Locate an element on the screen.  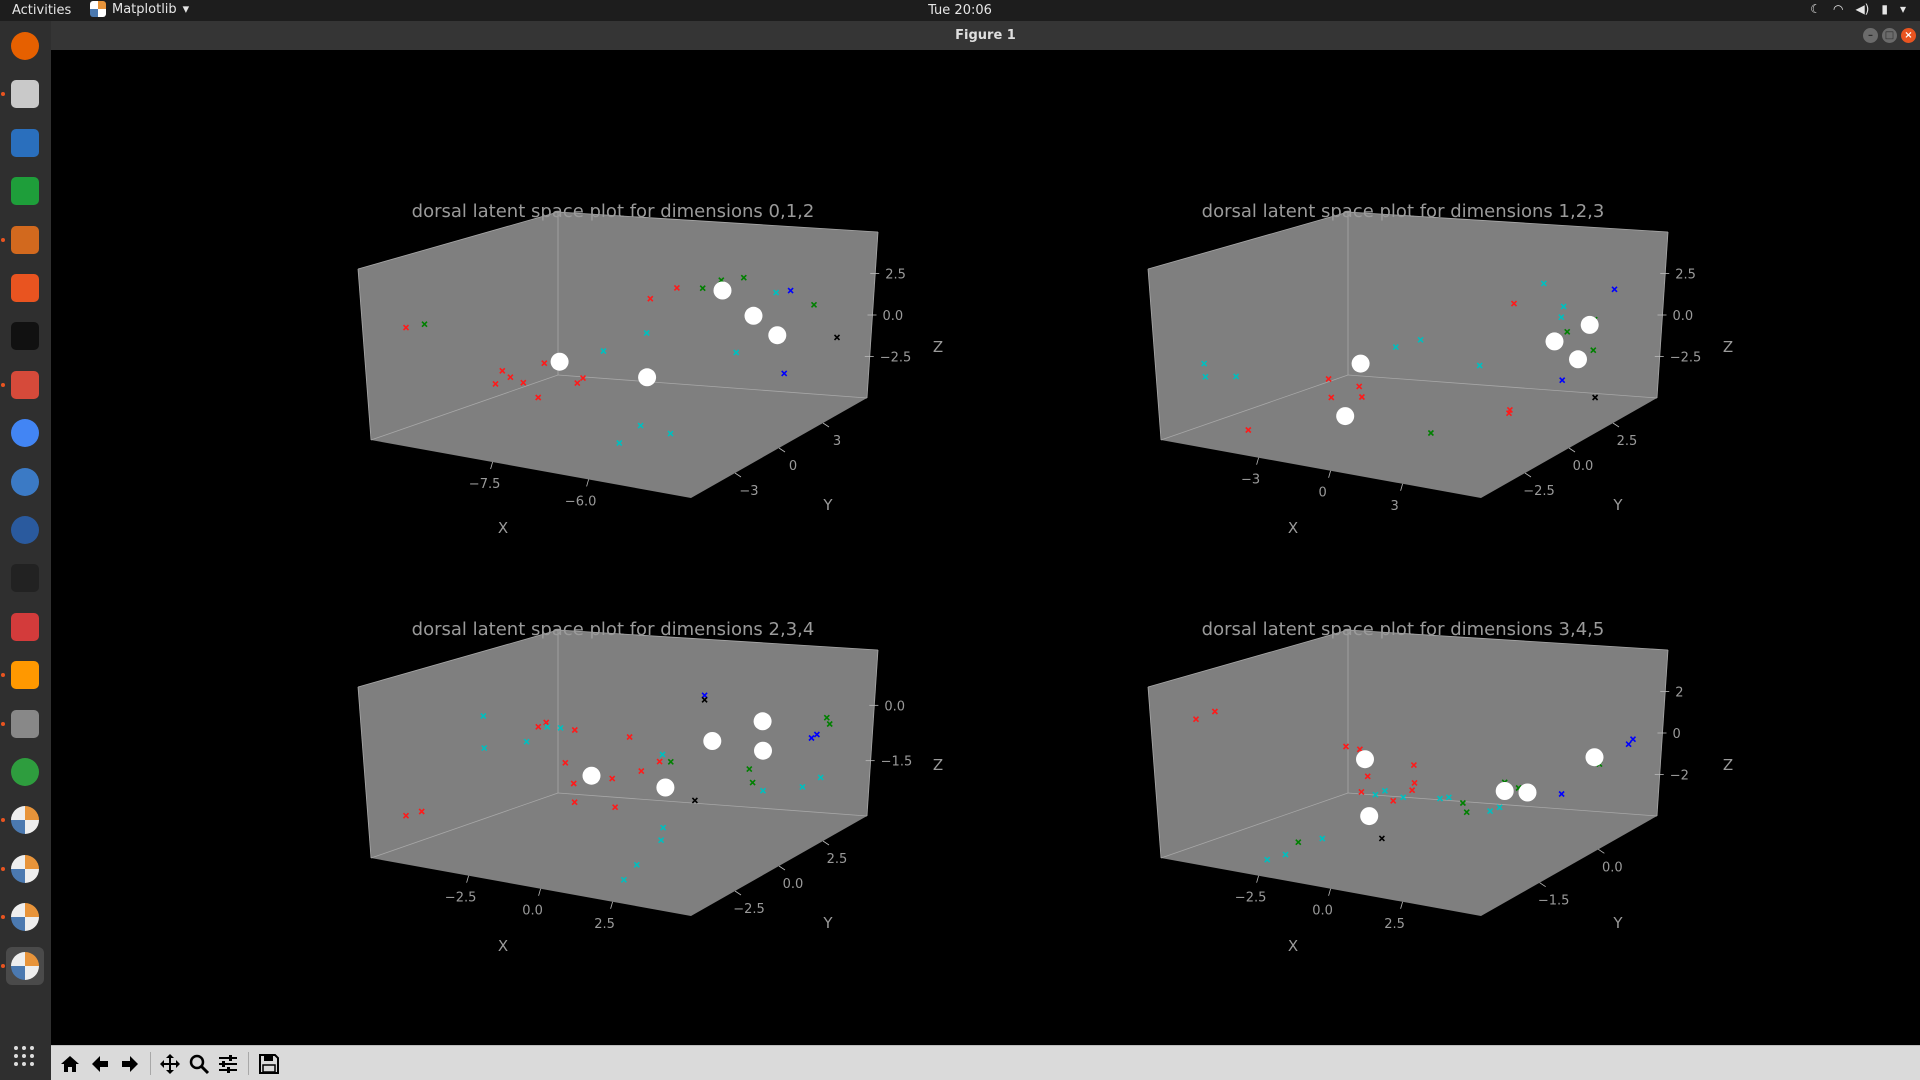
z-tick-label: 0 is located at coordinates (1677, 734).